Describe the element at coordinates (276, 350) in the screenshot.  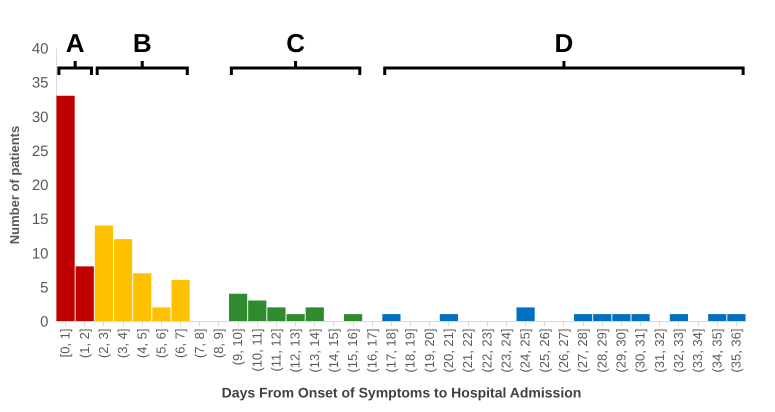
I see `x-tick-label: (11, 12]` at that location.